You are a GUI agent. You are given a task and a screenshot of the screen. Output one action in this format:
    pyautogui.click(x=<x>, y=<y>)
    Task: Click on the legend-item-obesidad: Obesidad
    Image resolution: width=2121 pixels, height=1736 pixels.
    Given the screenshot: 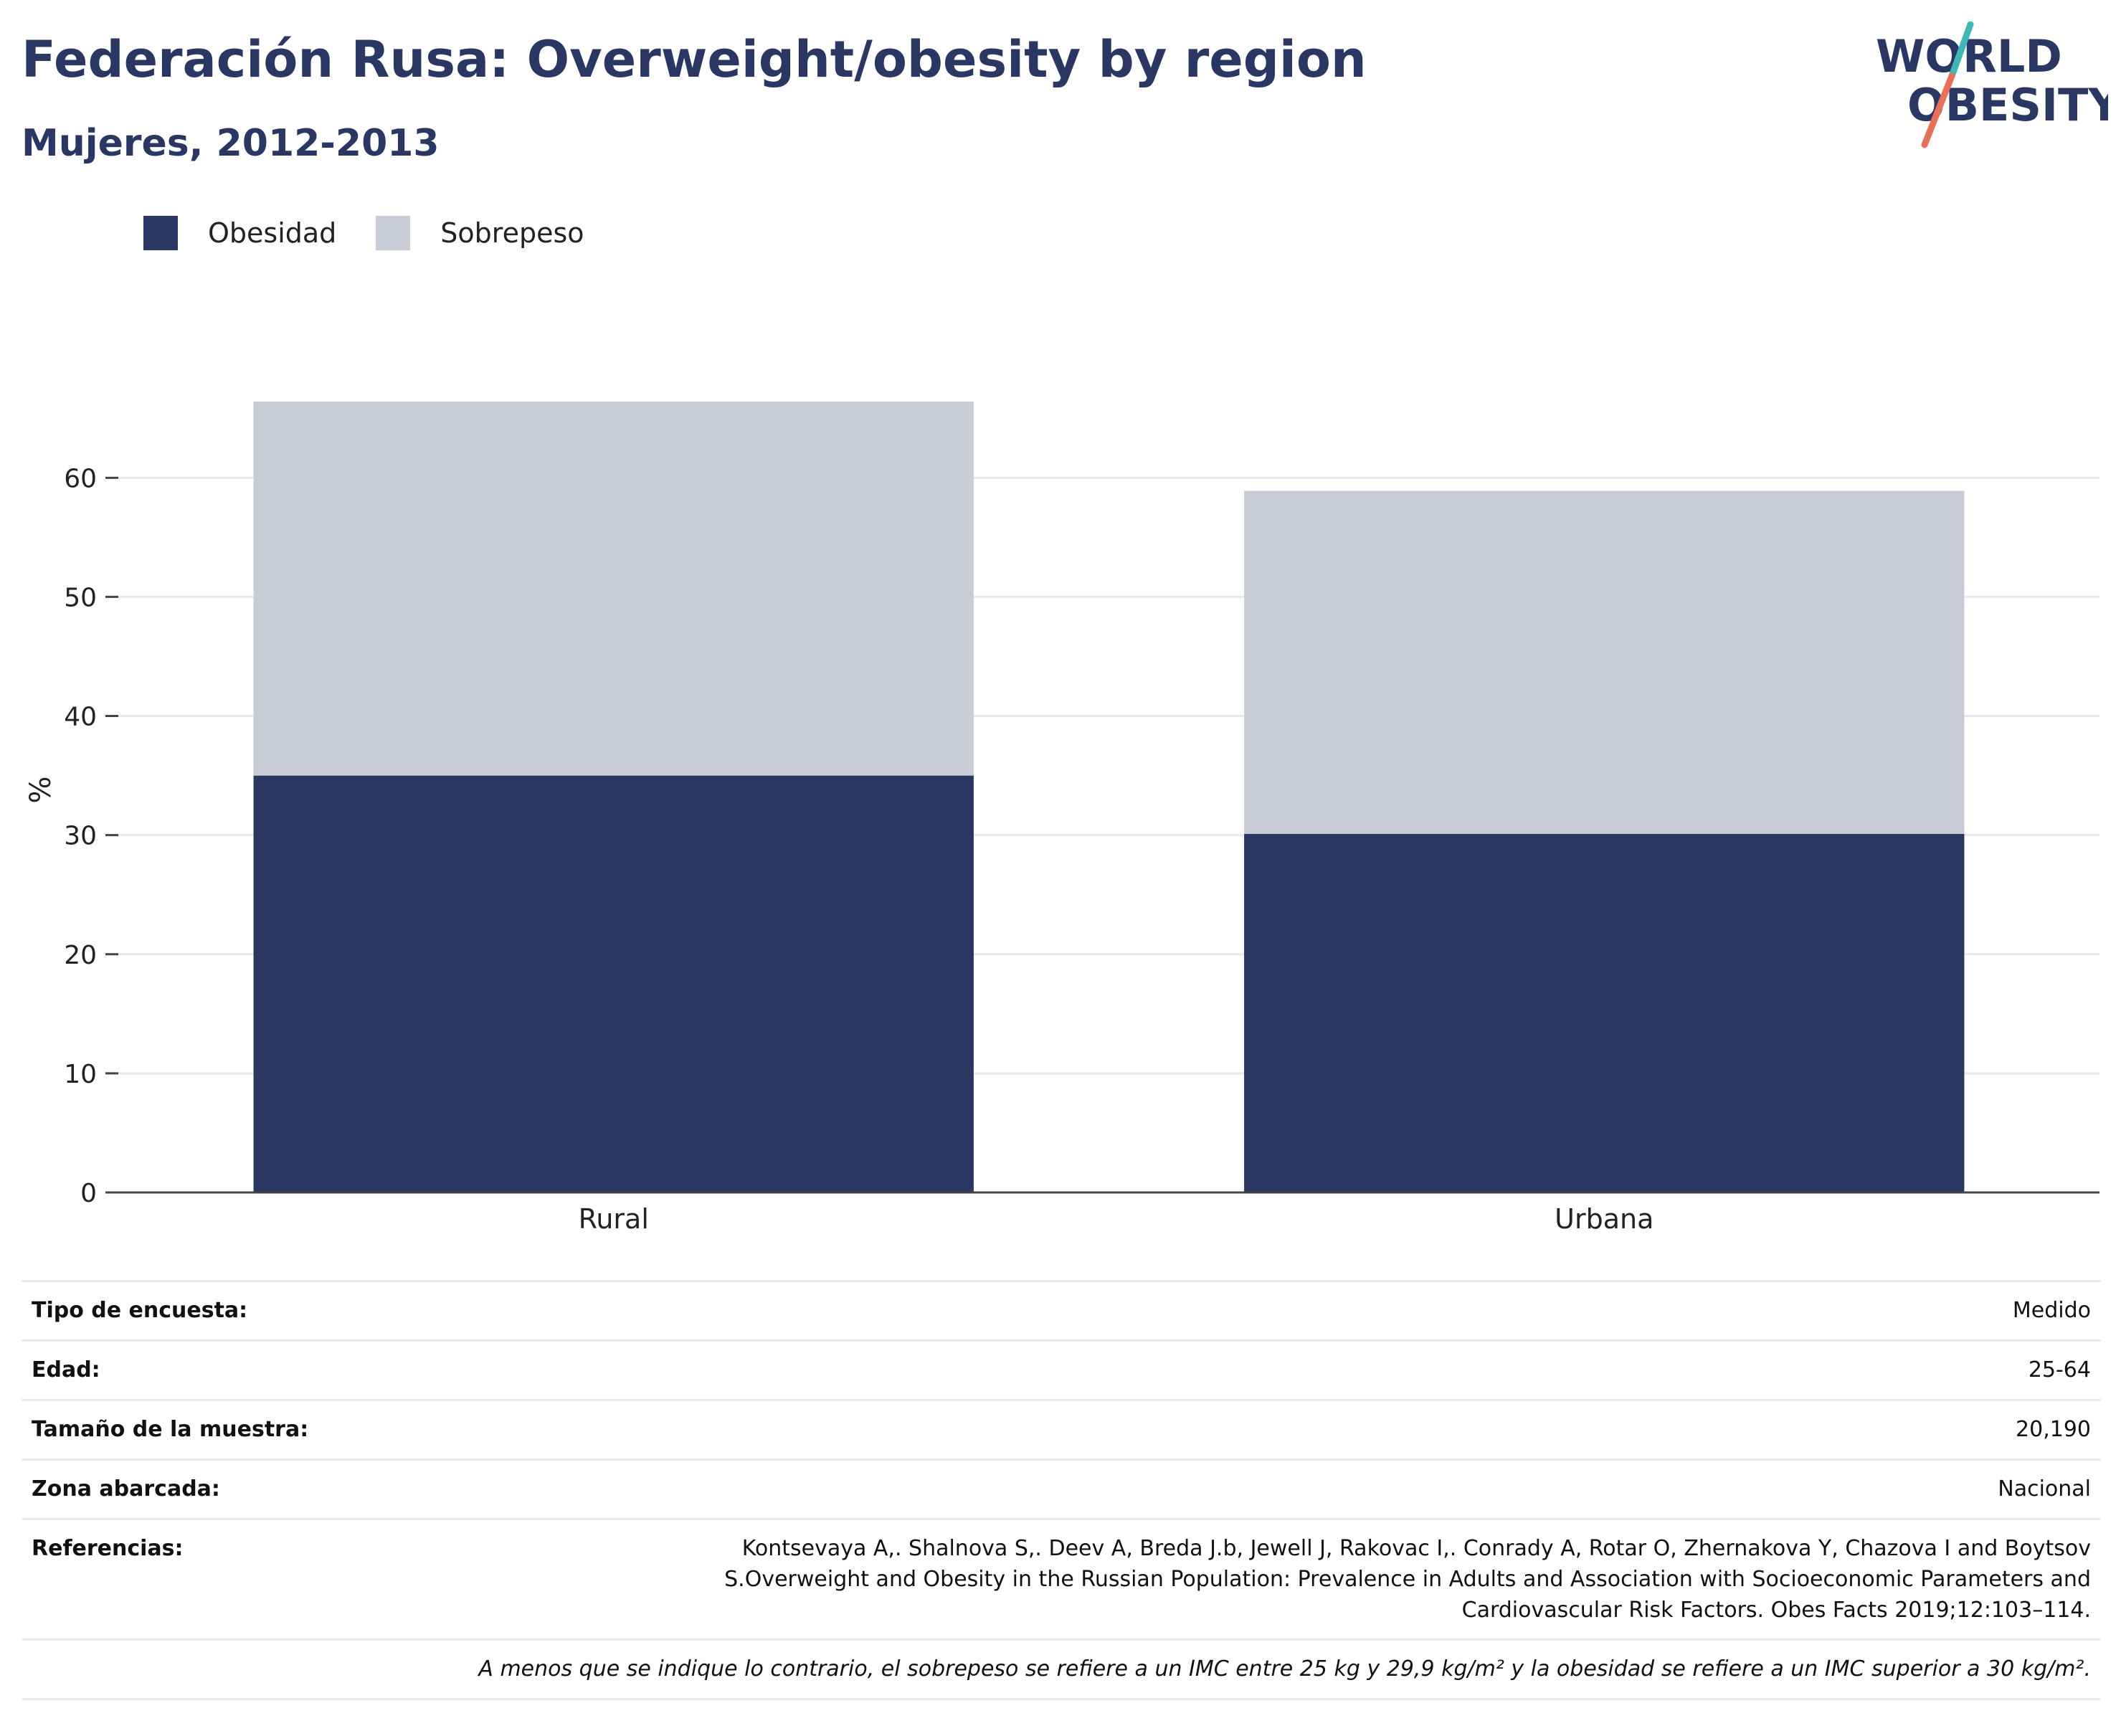 What is the action you would take?
    pyautogui.click(x=239, y=233)
    